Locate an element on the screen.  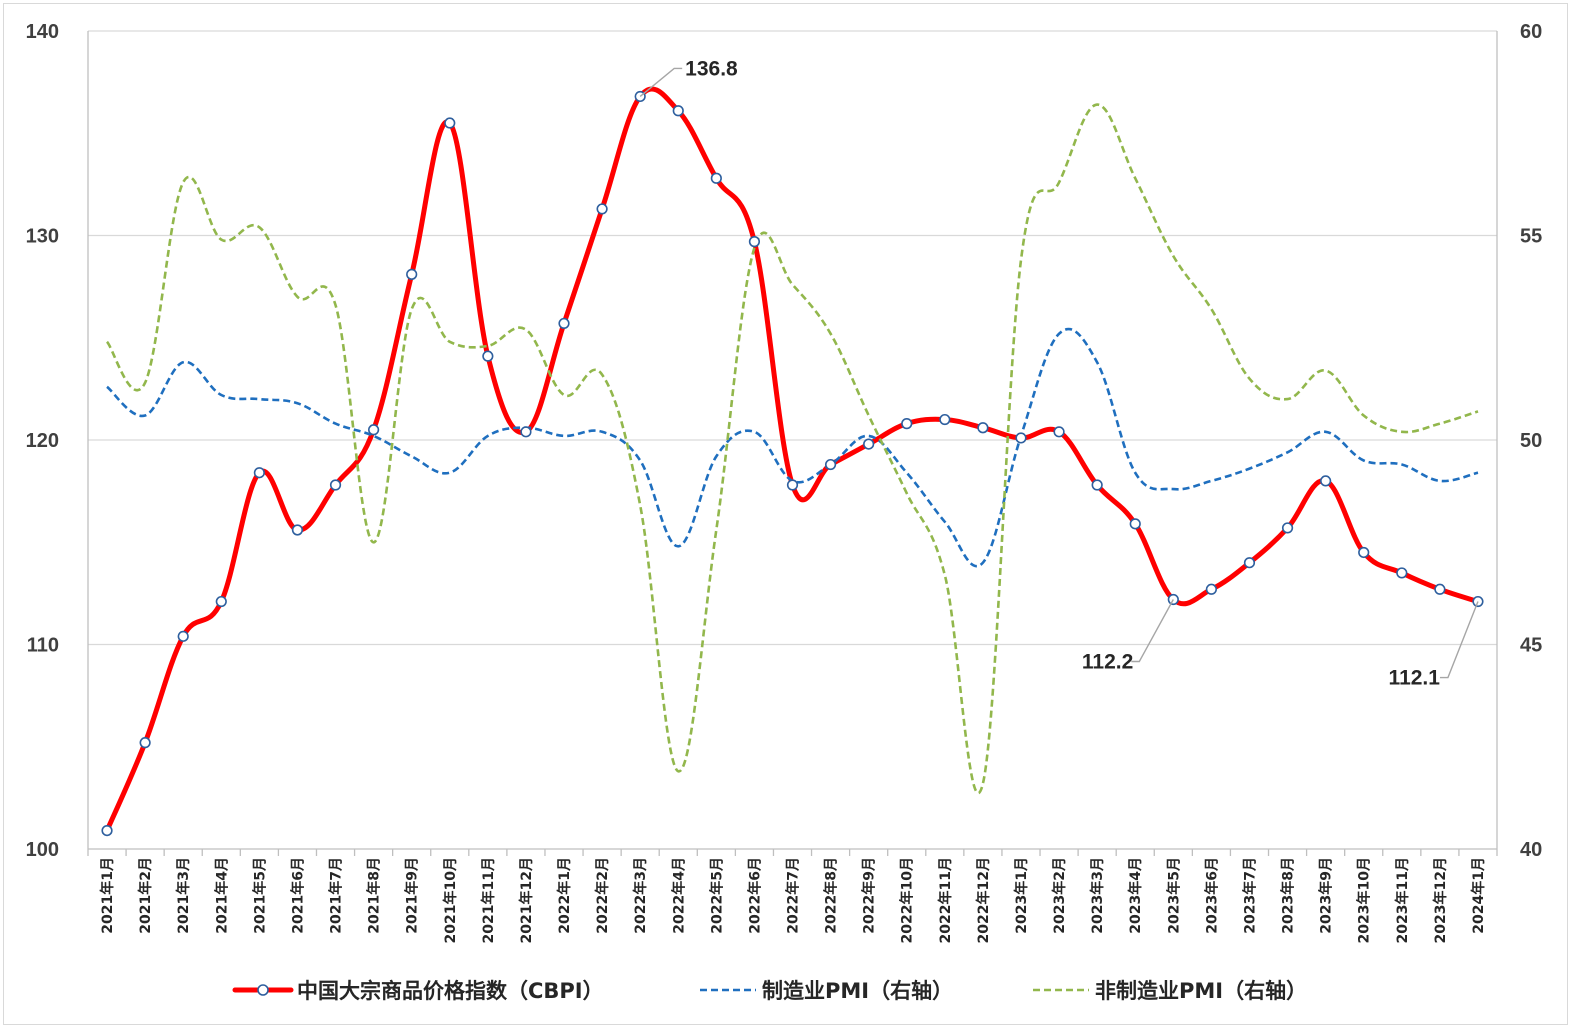
legend-marker is located at coordinates (263, 990).